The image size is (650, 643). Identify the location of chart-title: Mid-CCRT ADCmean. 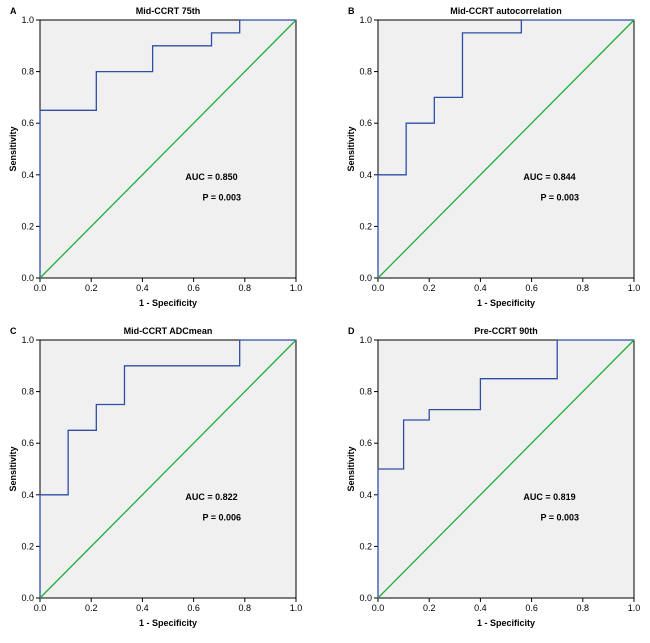
(168, 331).